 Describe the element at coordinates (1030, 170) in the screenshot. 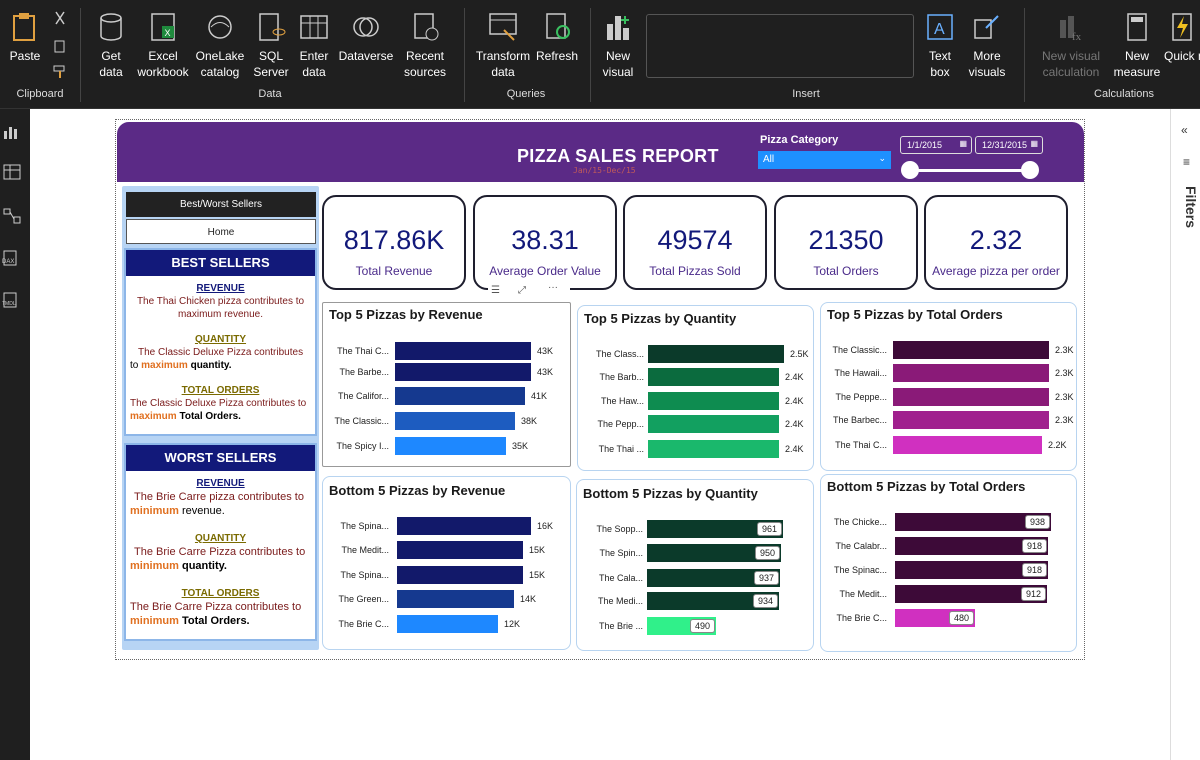

I see `date-slider-end-handle` at that location.